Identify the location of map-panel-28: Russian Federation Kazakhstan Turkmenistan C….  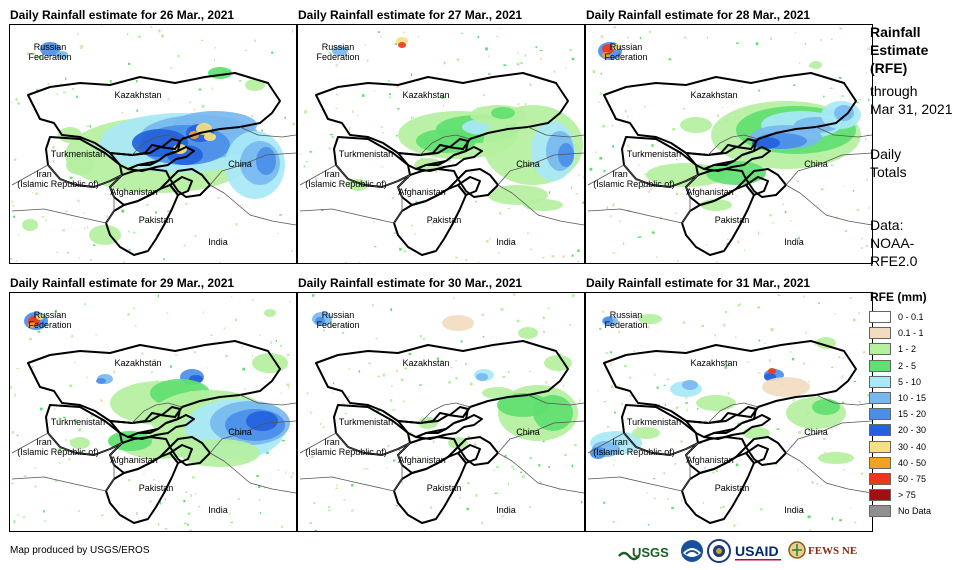
(729, 144).